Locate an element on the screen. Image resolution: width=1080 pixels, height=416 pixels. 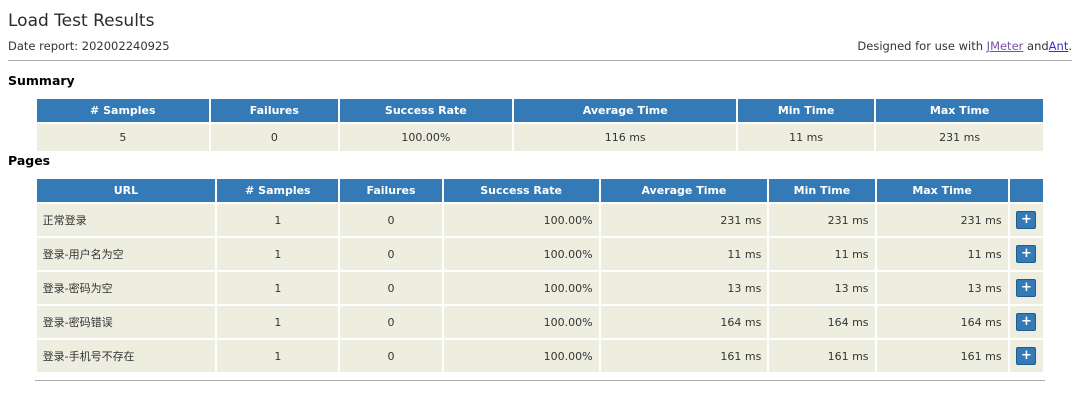
url-cell: 正常登录 is located at coordinates (126, 220).